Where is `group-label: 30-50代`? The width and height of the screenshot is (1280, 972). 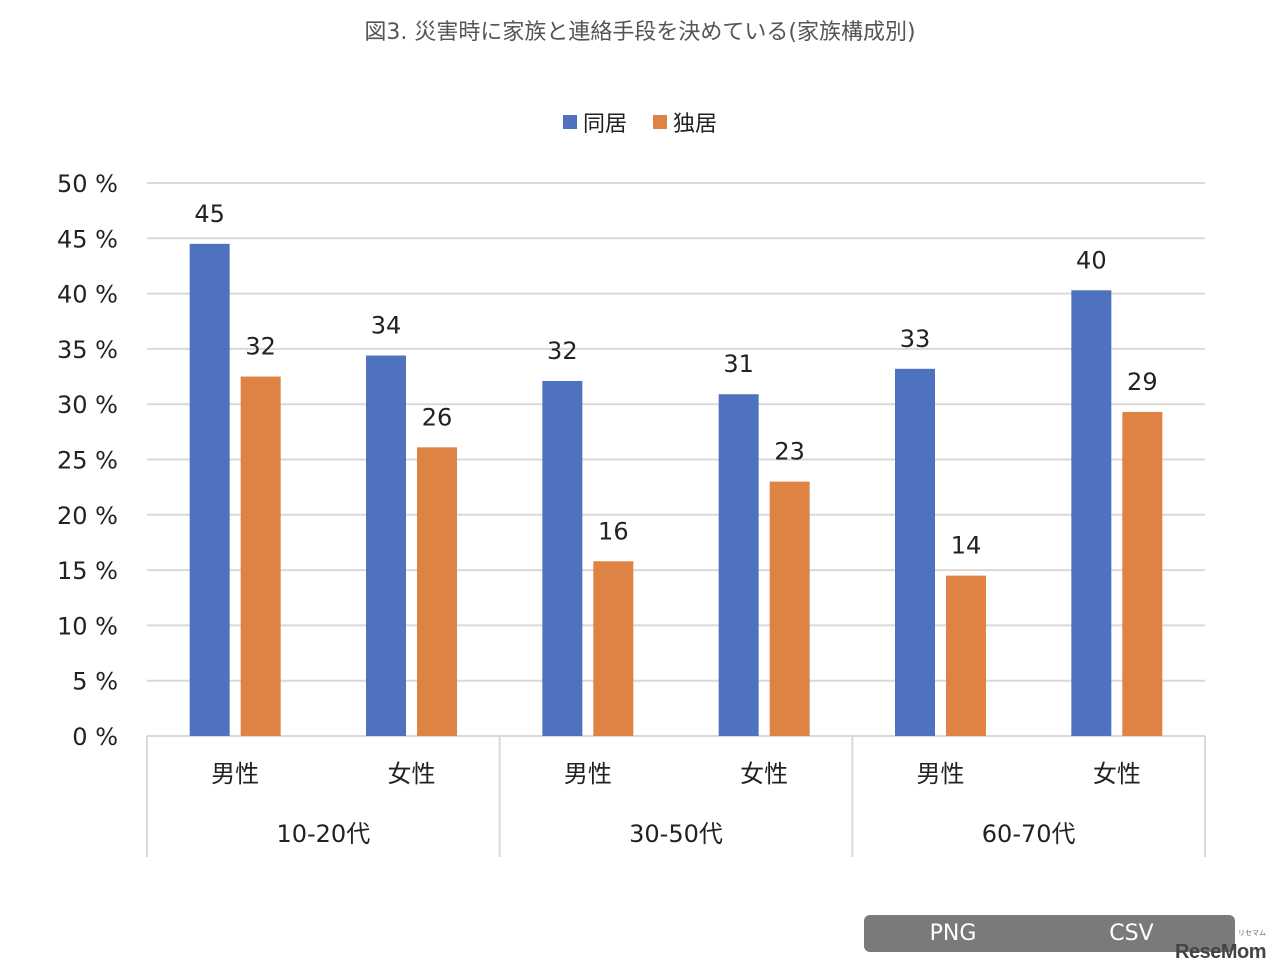 group-label: 30-50代 is located at coordinates (676, 834).